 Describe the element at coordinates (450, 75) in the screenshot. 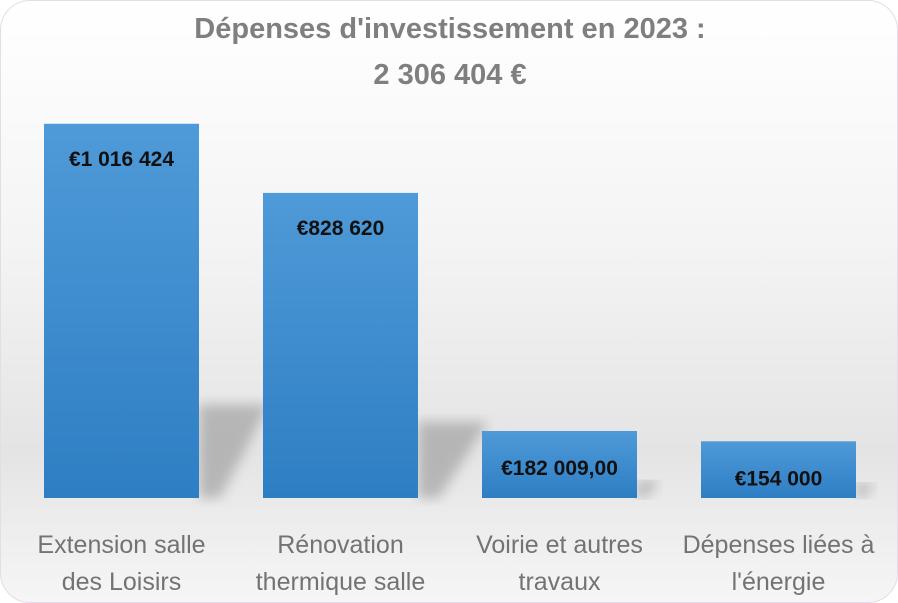

I see `chart-subtitle: 2 306 404 €` at that location.